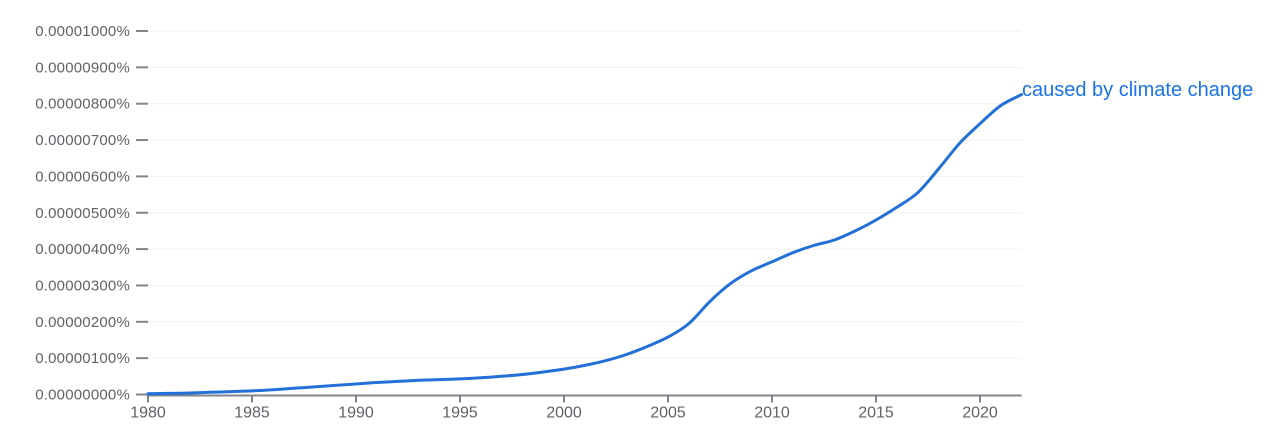  What do you see at coordinates (564, 413) in the screenshot?
I see `x-axis-label: 2000` at bounding box center [564, 413].